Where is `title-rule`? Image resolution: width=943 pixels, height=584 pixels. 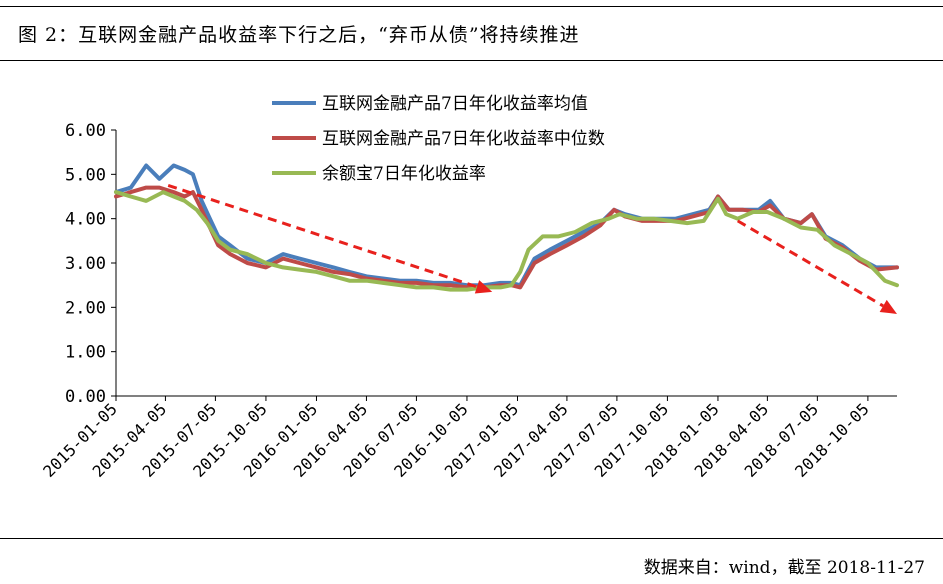
title-rule is located at coordinates (471, 60).